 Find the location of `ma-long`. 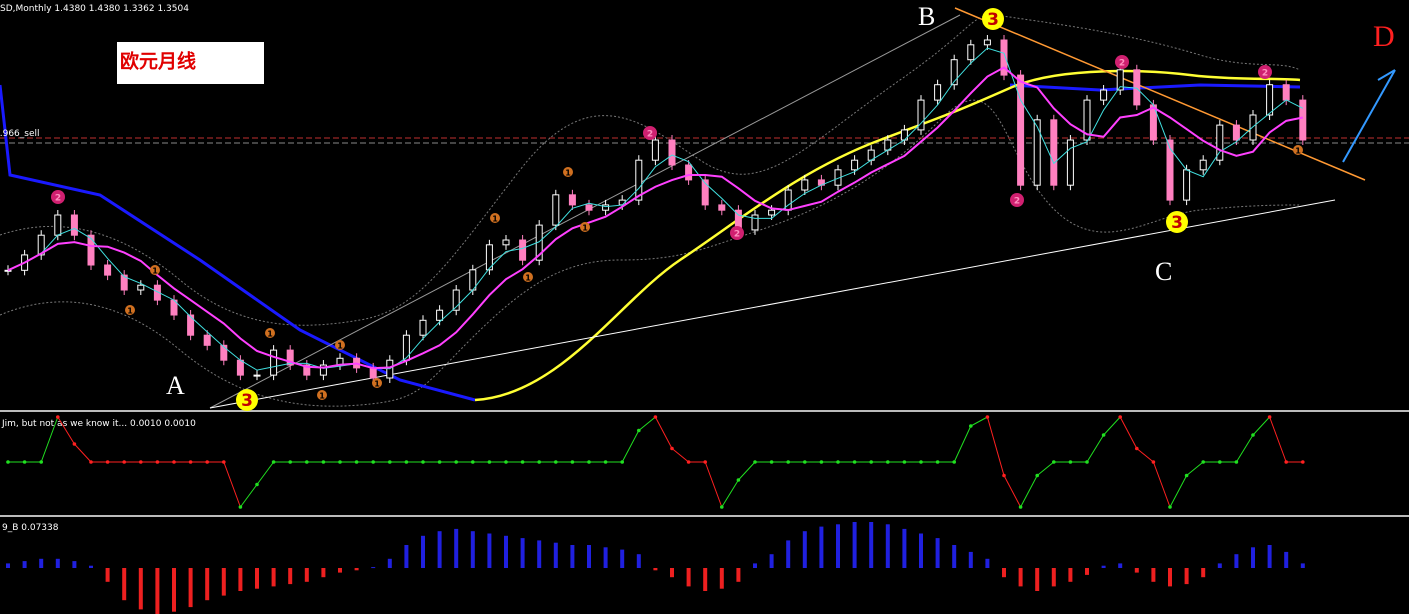

ma-long is located at coordinates (1155, 87).